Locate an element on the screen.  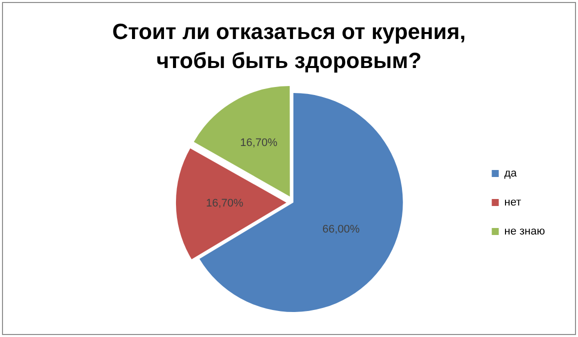
legend-label: нет is located at coordinates (513, 202).